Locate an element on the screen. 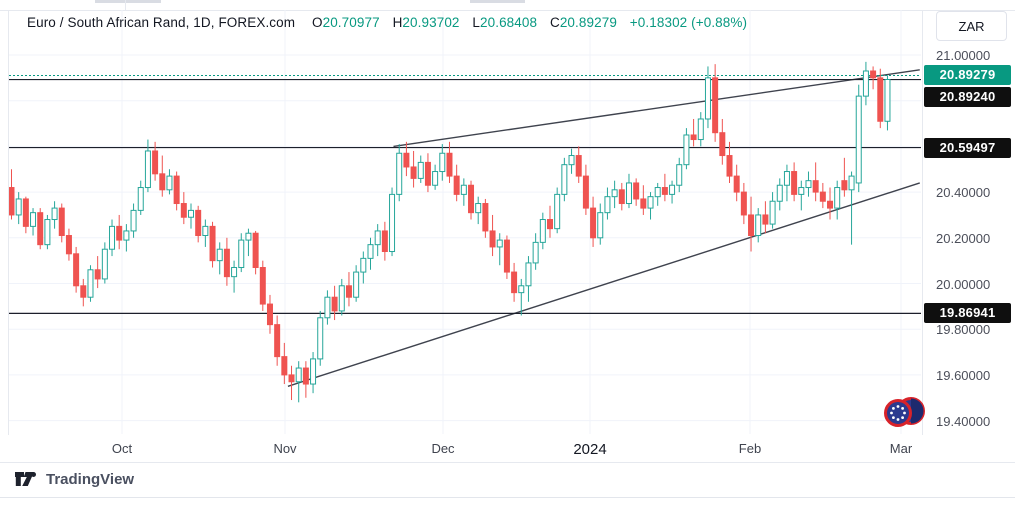 The width and height of the screenshot is (1015, 507). close-label: C is located at coordinates (554, 22).